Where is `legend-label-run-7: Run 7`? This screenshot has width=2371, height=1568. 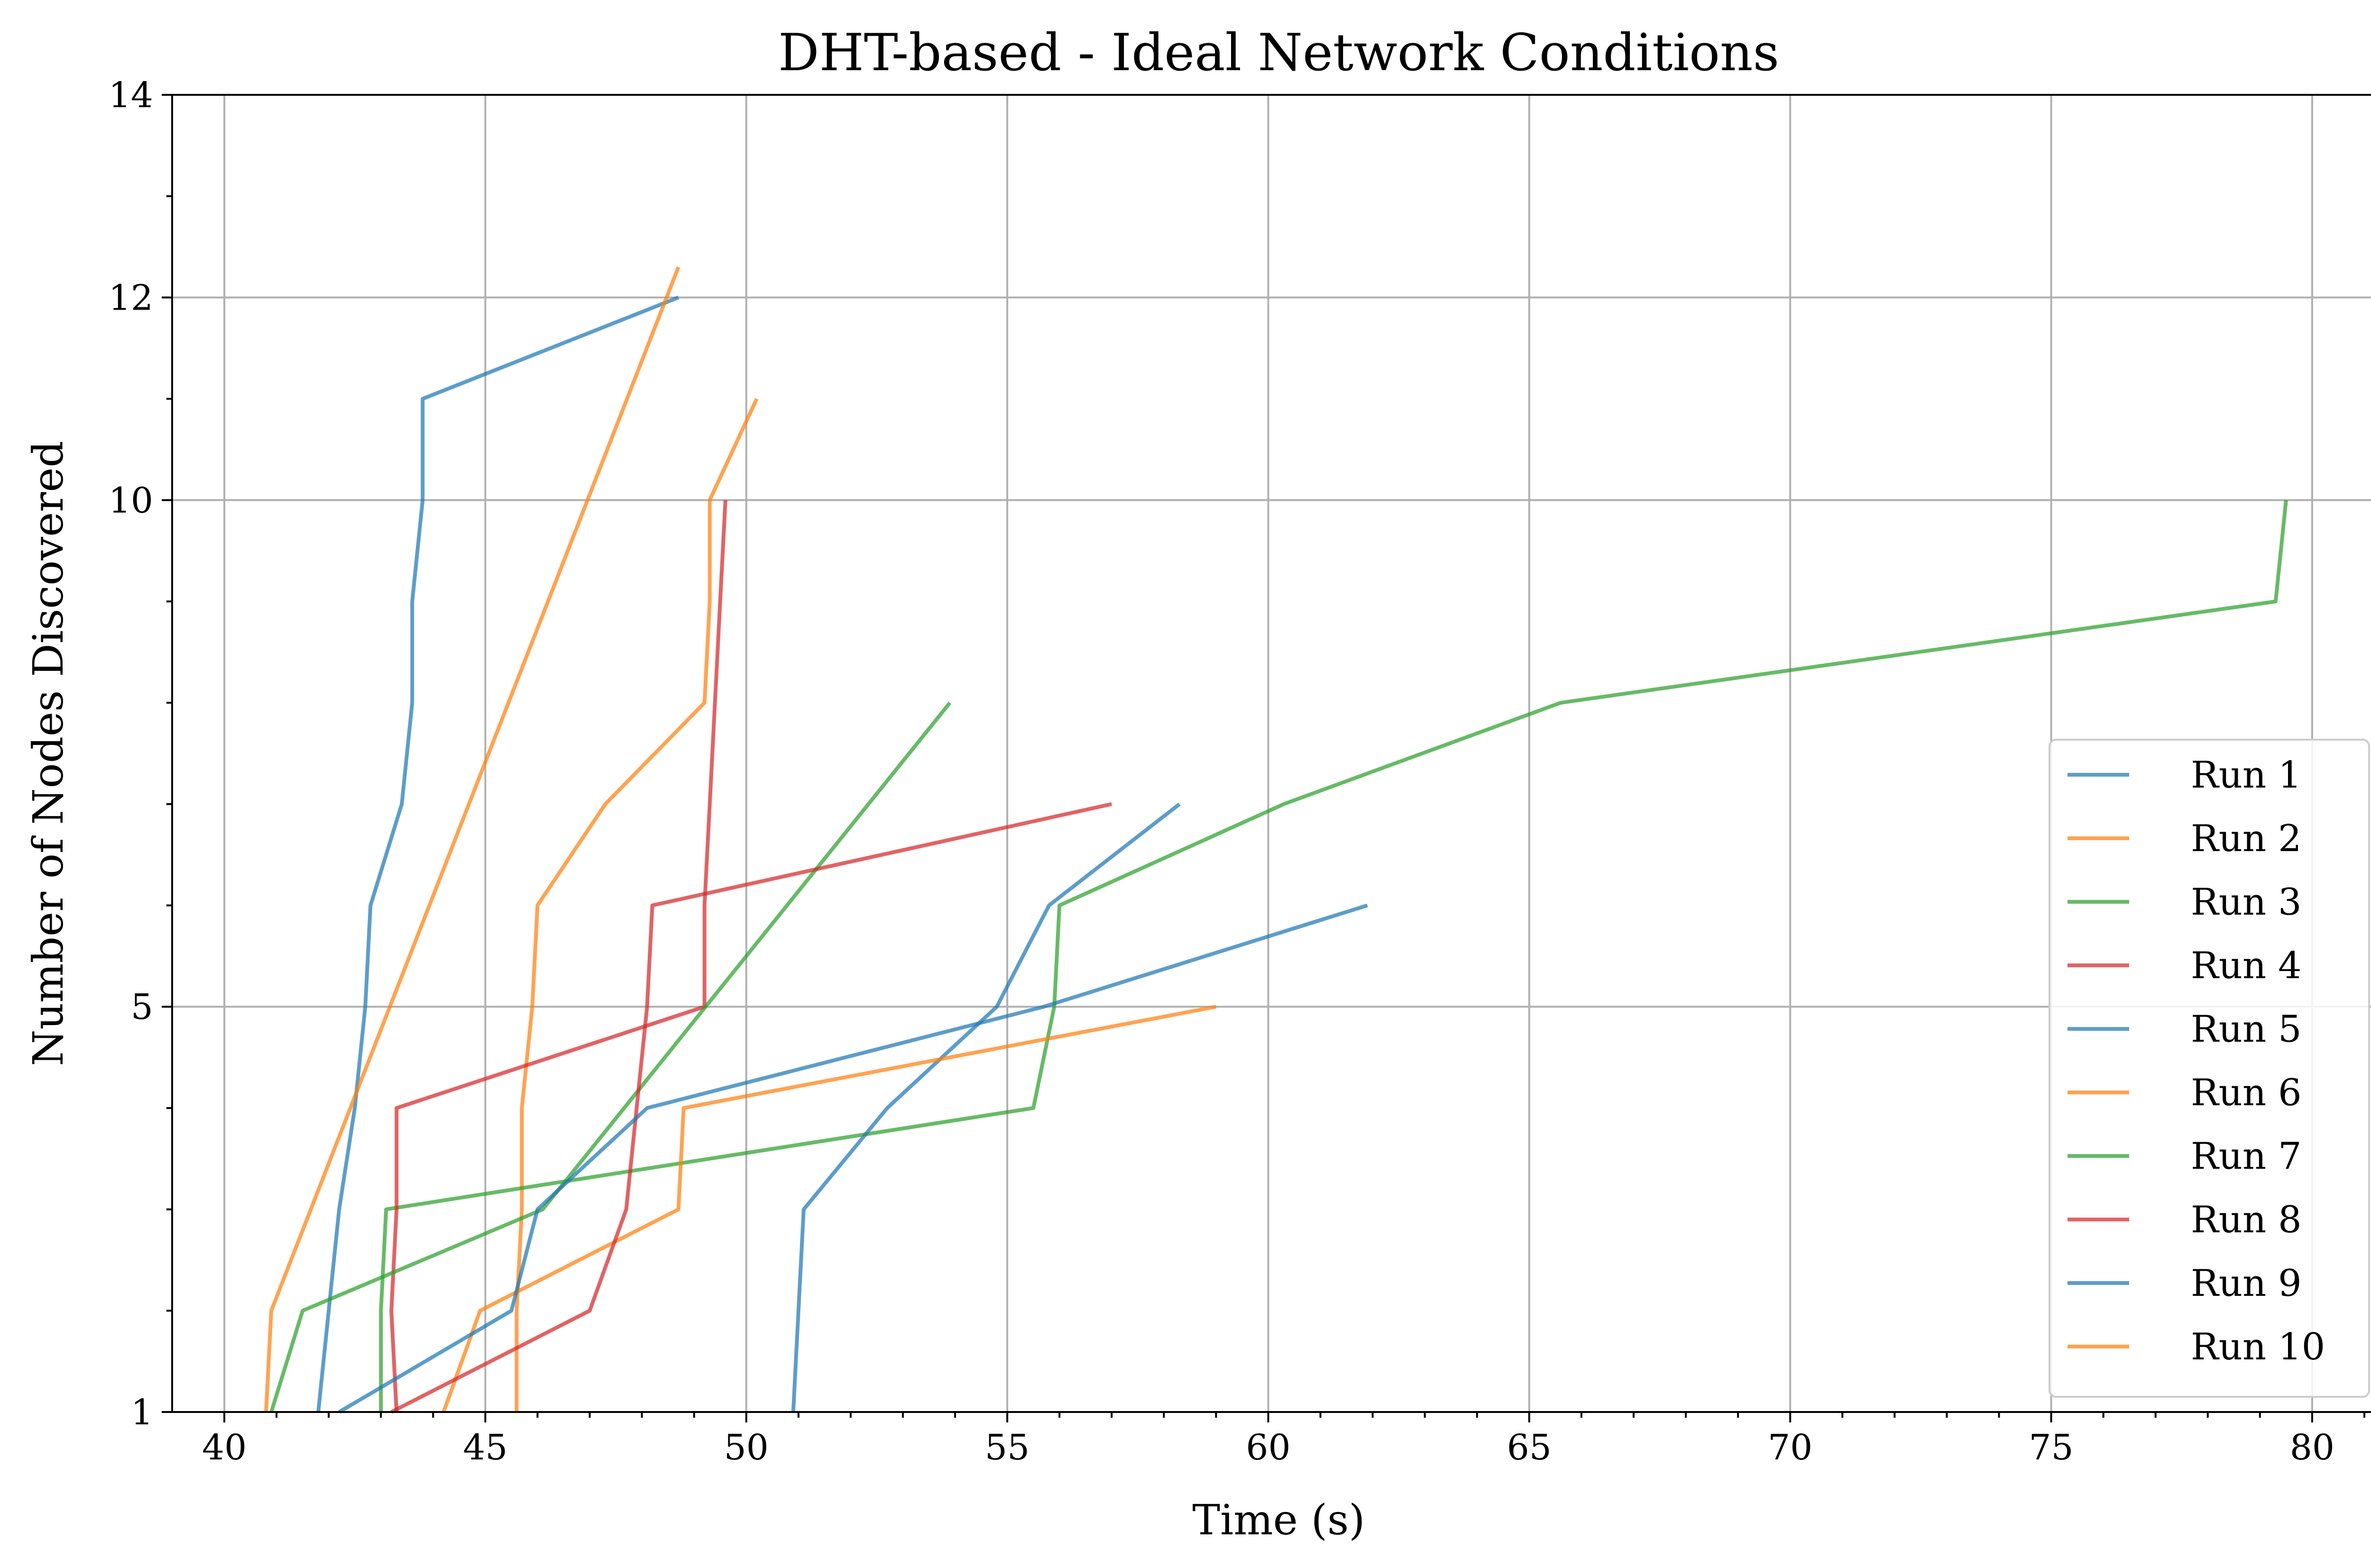 legend-label-run-7: Run 7 is located at coordinates (2246, 1156).